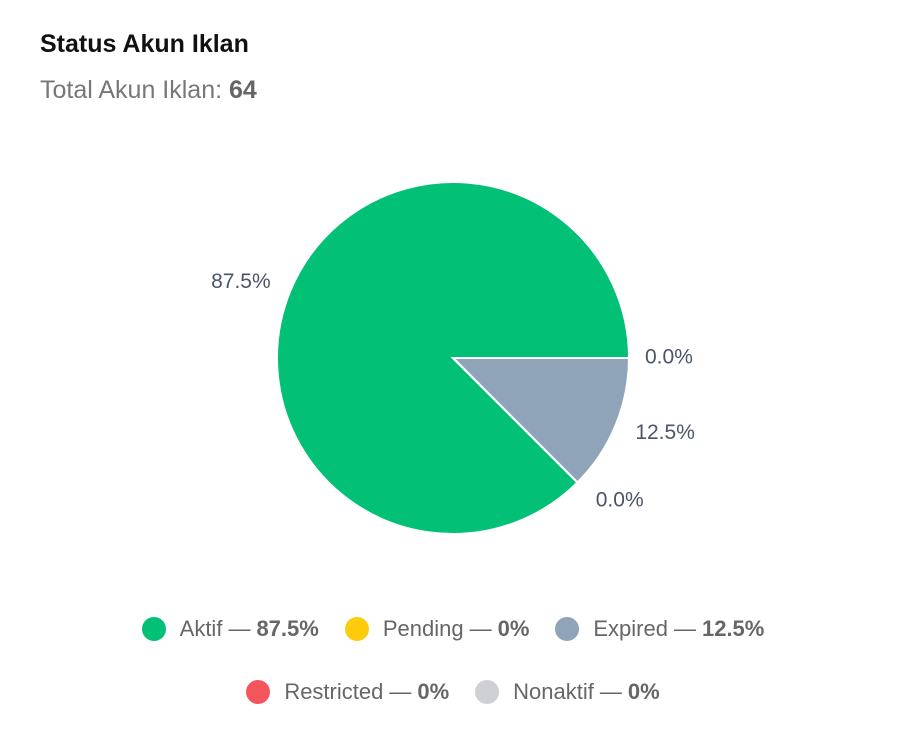 The width and height of the screenshot is (906, 750). Describe the element at coordinates (287, 628) in the screenshot. I see `legend-value: 87.5%` at that location.